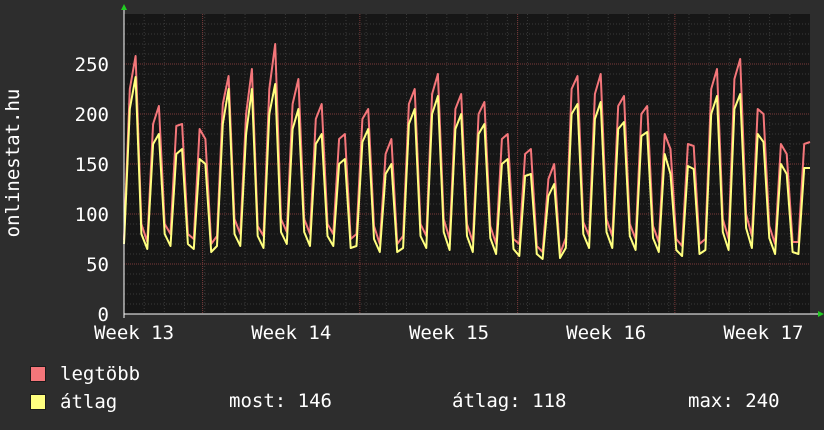 This screenshot has width=824, height=430. Describe the element at coordinates (509, 401) in the screenshot. I see `stat-average: átlag: 118` at that location.